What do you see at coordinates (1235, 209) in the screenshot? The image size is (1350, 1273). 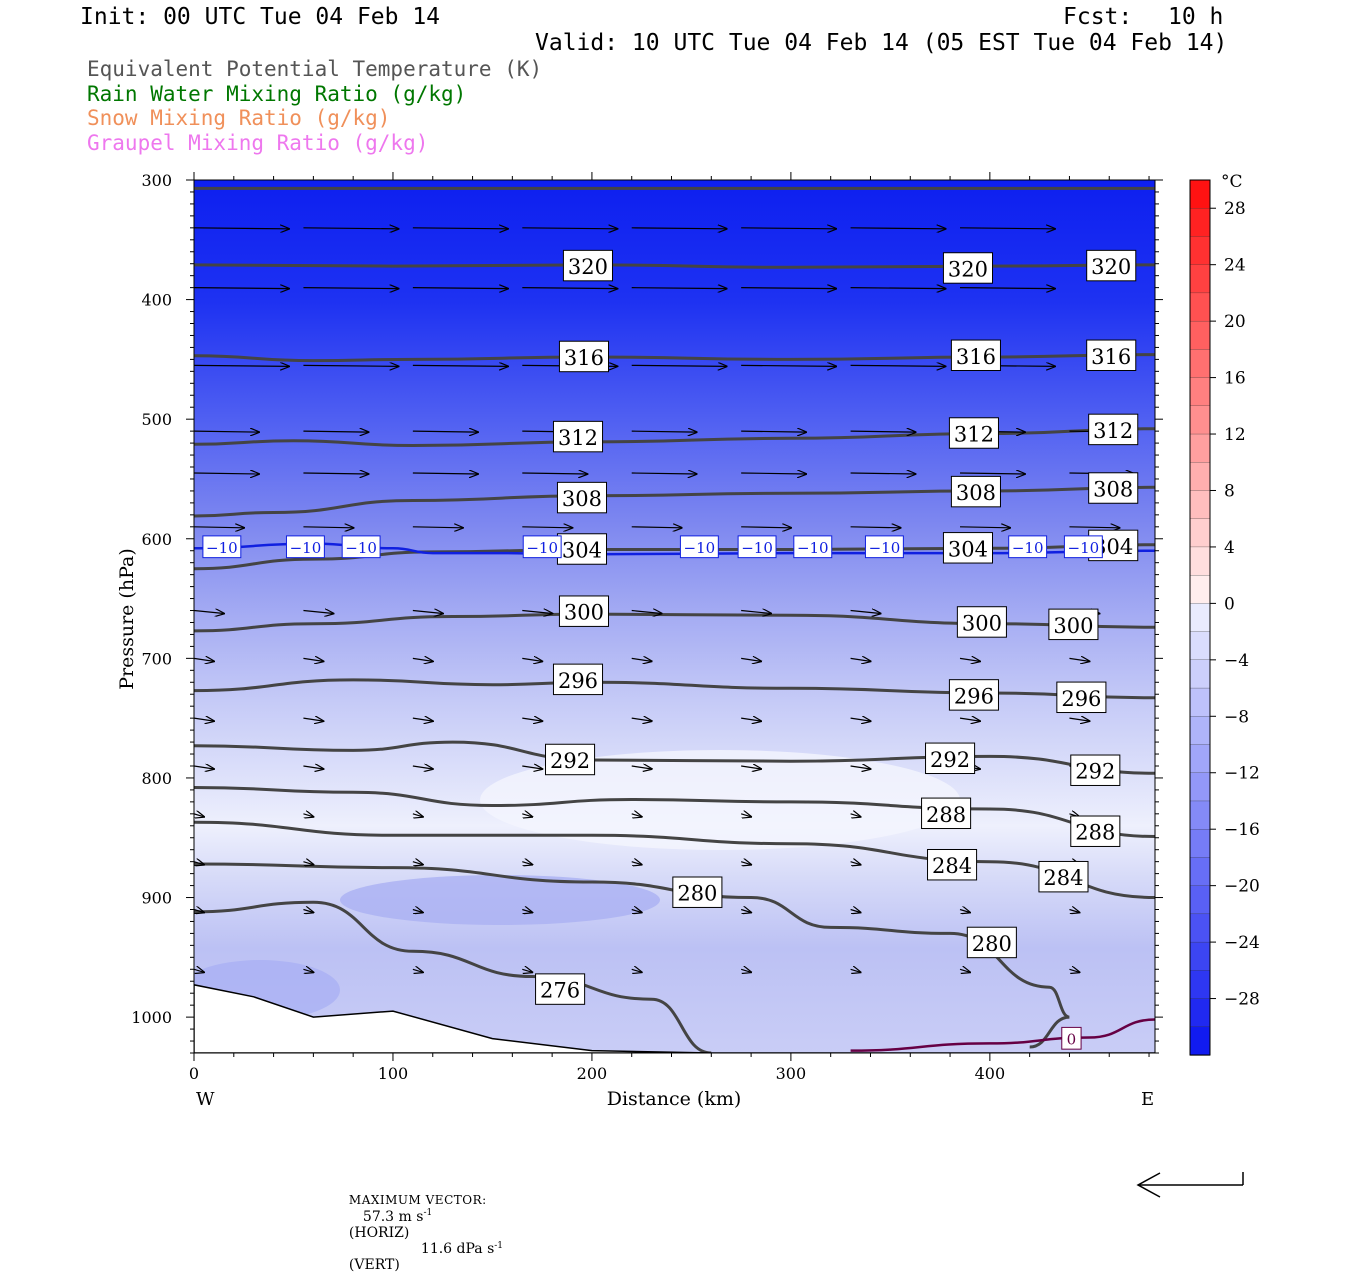 I see `colorbar-tick-label: 28` at bounding box center [1235, 209].